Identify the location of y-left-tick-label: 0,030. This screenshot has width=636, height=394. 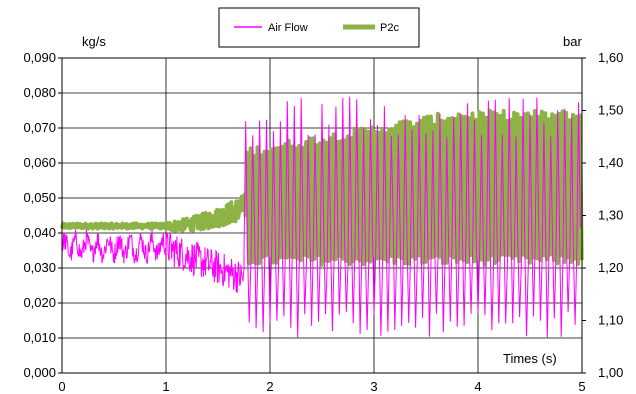
(39, 267).